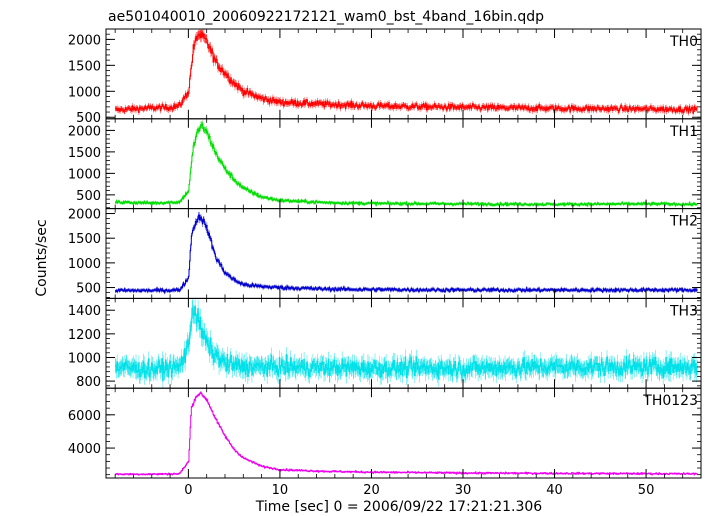 This screenshot has height=516, width=717. Describe the element at coordinates (646, 490) in the screenshot. I see `x-tick-label: 50` at that location.